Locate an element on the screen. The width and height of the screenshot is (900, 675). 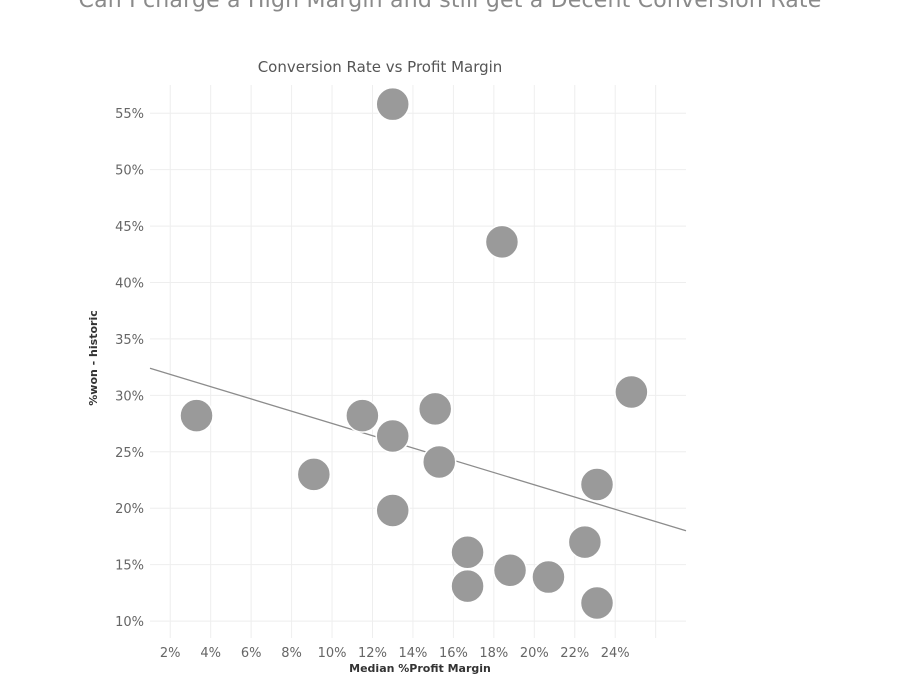
y-axis-ticks: 10% 15% 20% 25% 30% 35% 40% 45% 50% 55% is located at coordinates (129, 368).